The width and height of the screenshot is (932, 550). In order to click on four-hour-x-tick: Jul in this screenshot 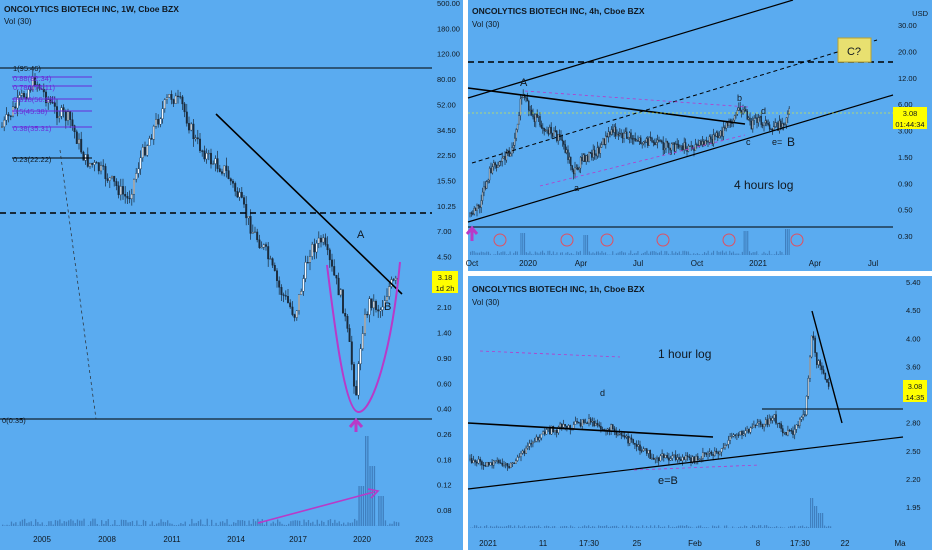, I will do `click(873, 263)`.